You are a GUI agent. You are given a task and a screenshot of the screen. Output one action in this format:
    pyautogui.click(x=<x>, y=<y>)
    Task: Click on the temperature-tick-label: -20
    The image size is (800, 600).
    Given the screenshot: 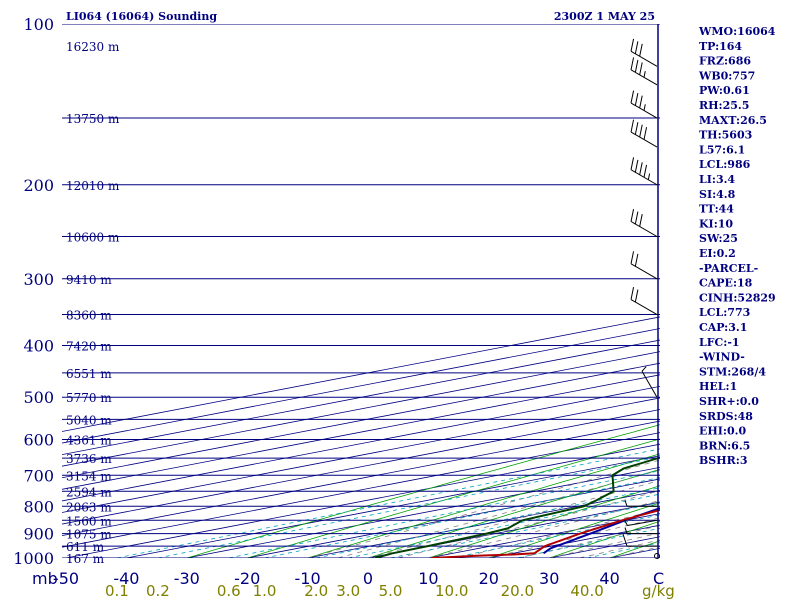 What is the action you would take?
    pyautogui.click(x=247, y=578)
    